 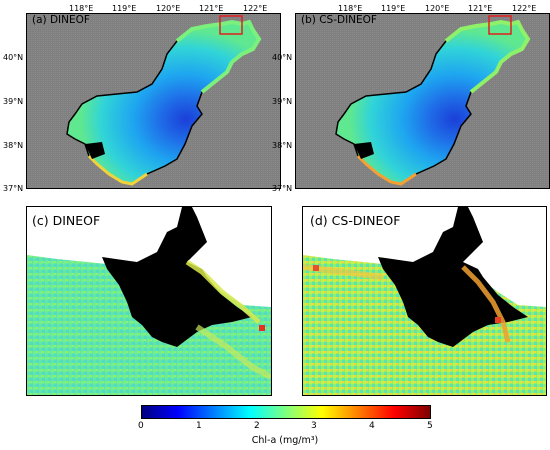 I want to click on colorbar, so click(x=286, y=412).